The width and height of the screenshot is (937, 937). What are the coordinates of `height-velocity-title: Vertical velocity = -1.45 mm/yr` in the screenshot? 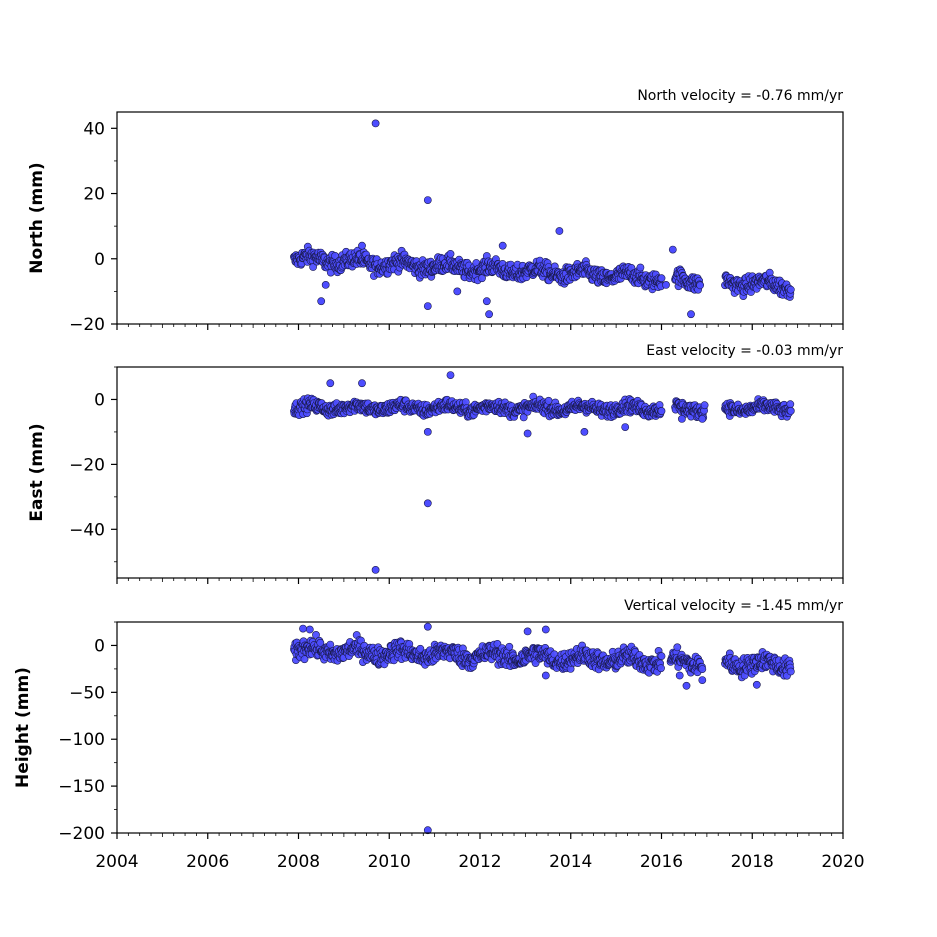 It's located at (733, 606).